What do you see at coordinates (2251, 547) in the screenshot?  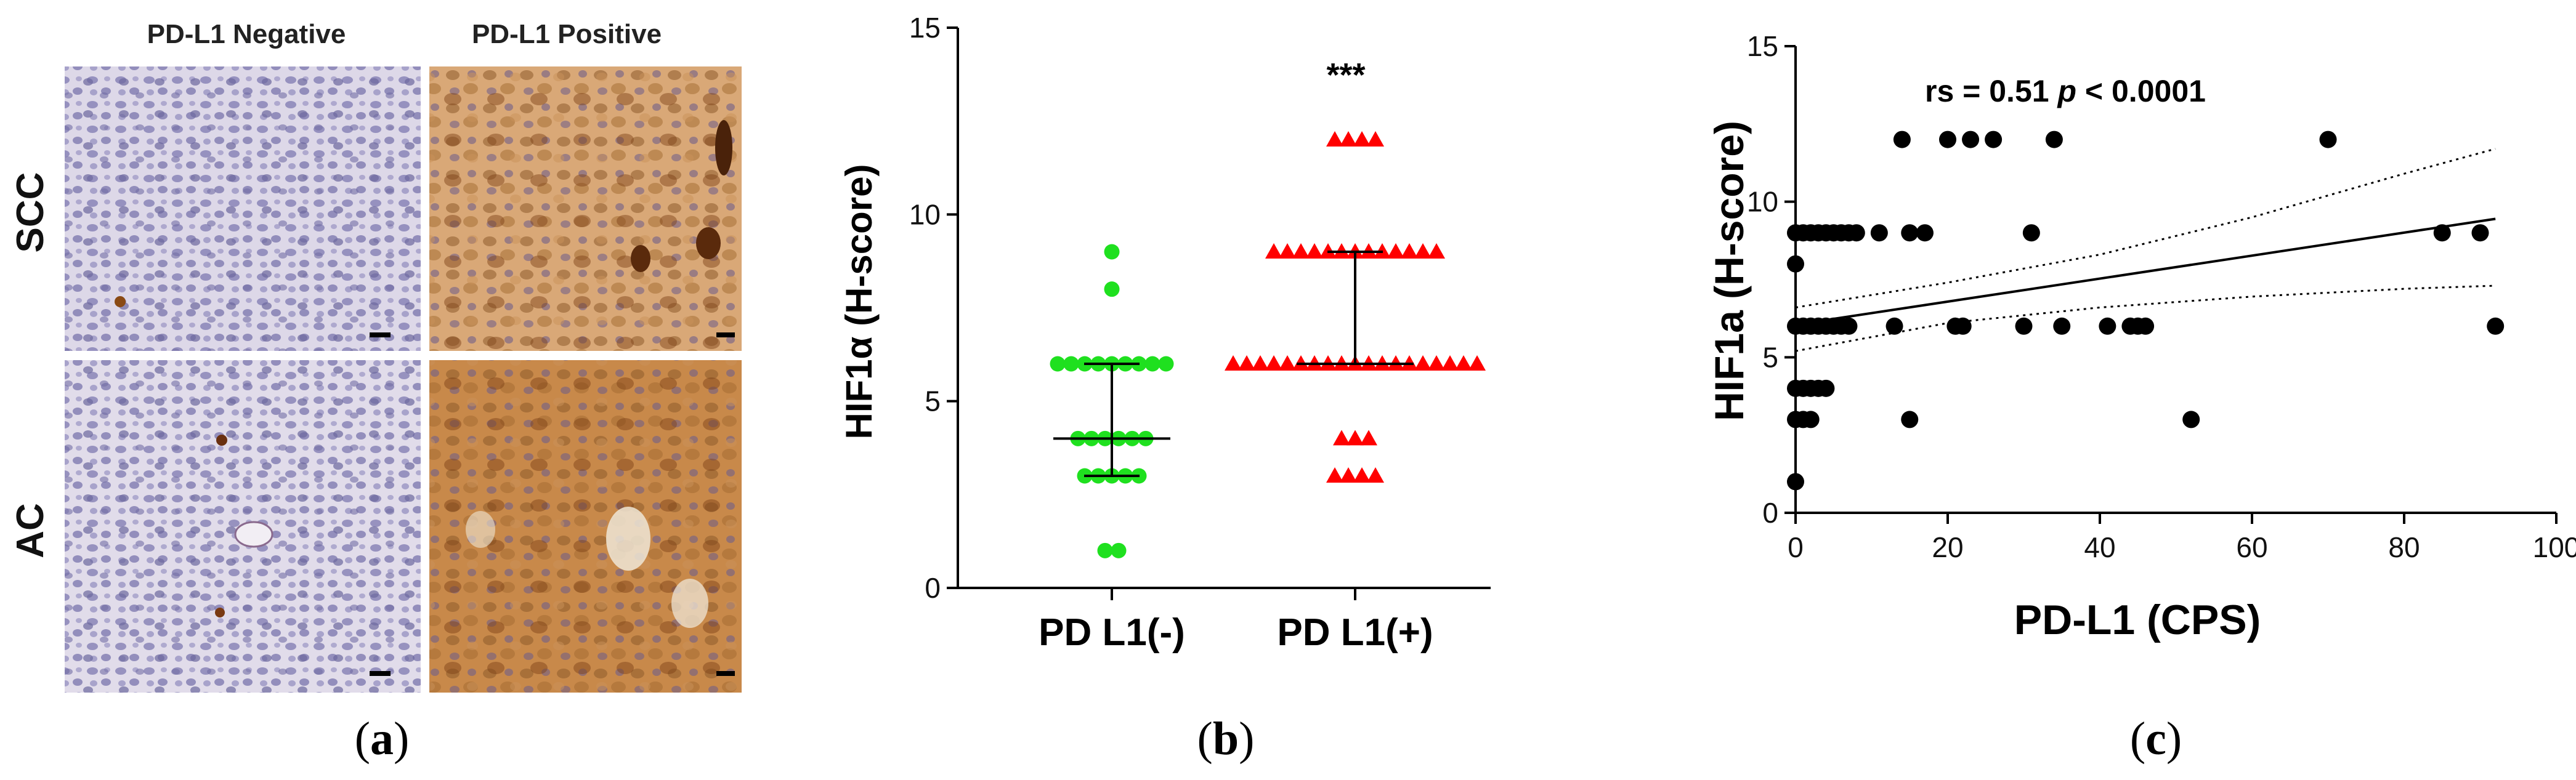 I see `panel-c-x-tick-label: 60` at bounding box center [2251, 547].